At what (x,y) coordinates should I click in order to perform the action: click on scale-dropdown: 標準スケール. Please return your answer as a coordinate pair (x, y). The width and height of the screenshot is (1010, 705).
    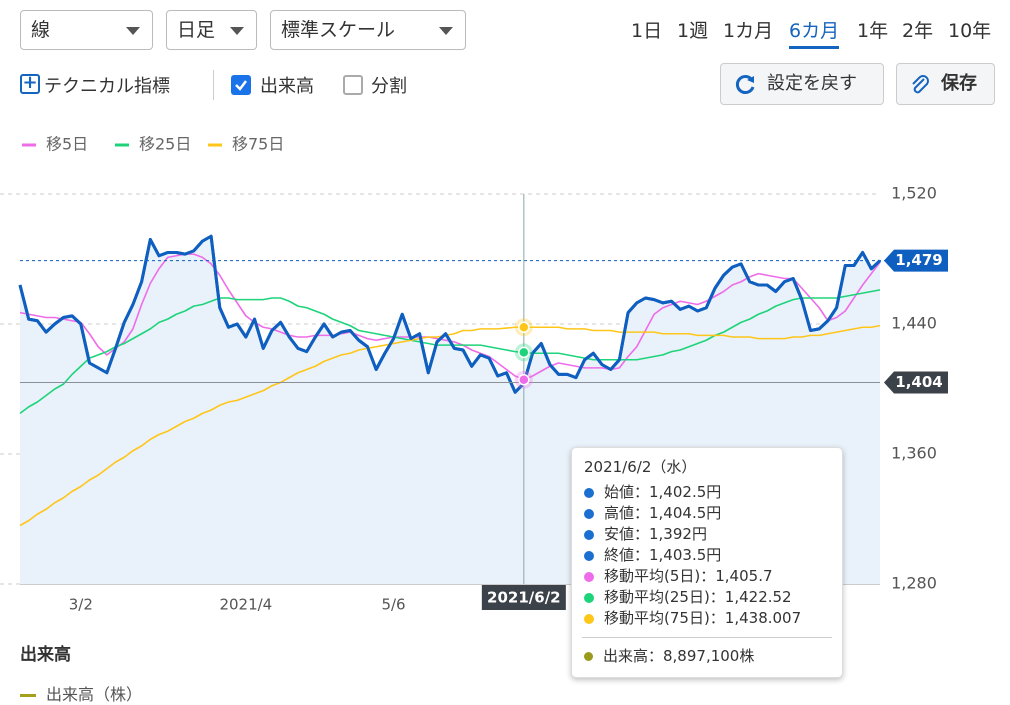
    Looking at the image, I should click on (368, 30).